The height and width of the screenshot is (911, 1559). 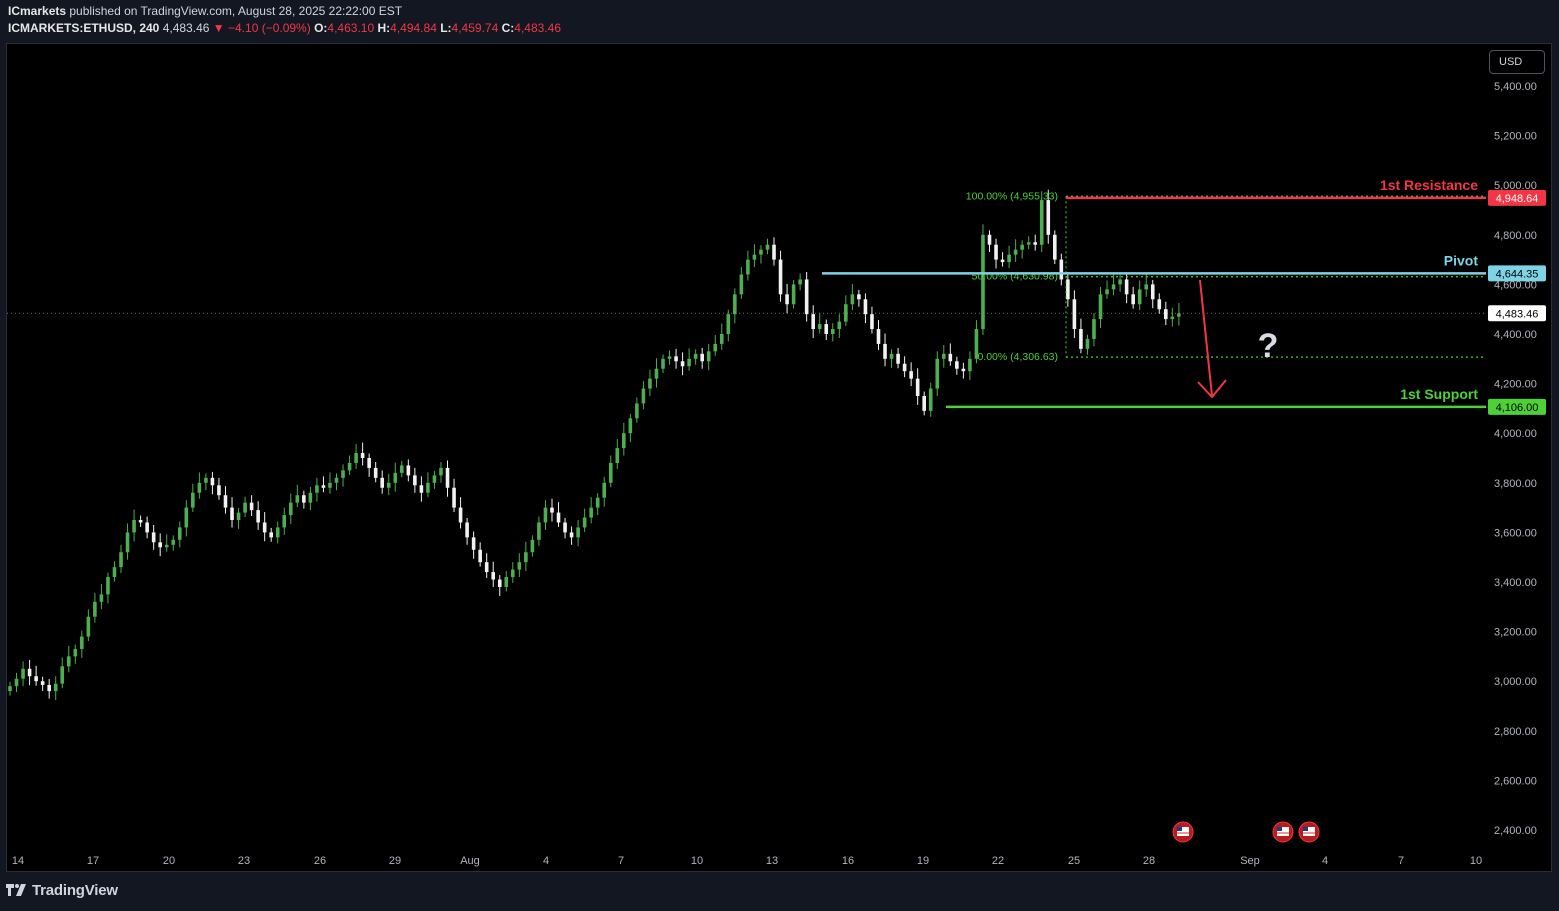 I want to click on close-value: 4,483.46, so click(x=537, y=28).